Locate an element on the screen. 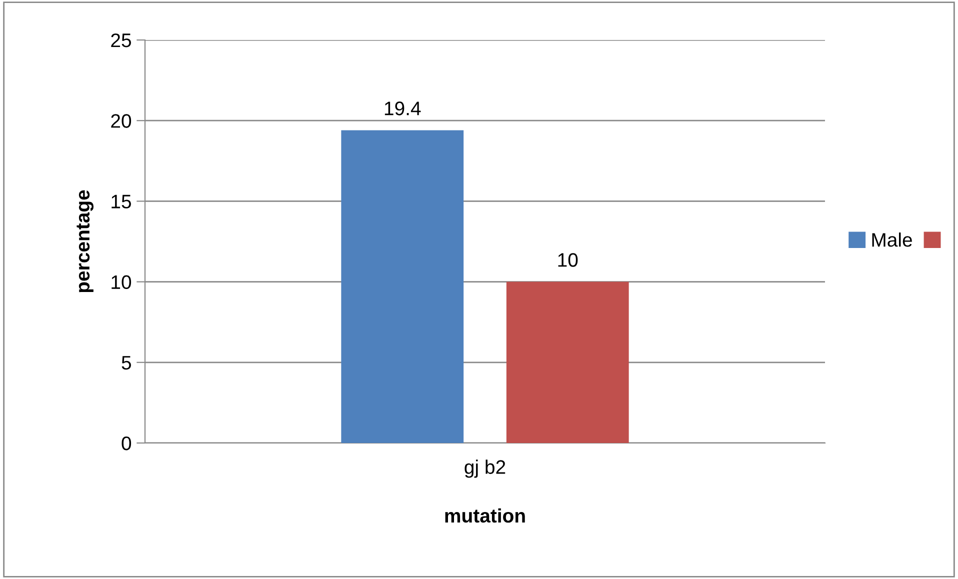 The width and height of the screenshot is (958, 579). x-tick-label: gj b2 is located at coordinates (485, 469).